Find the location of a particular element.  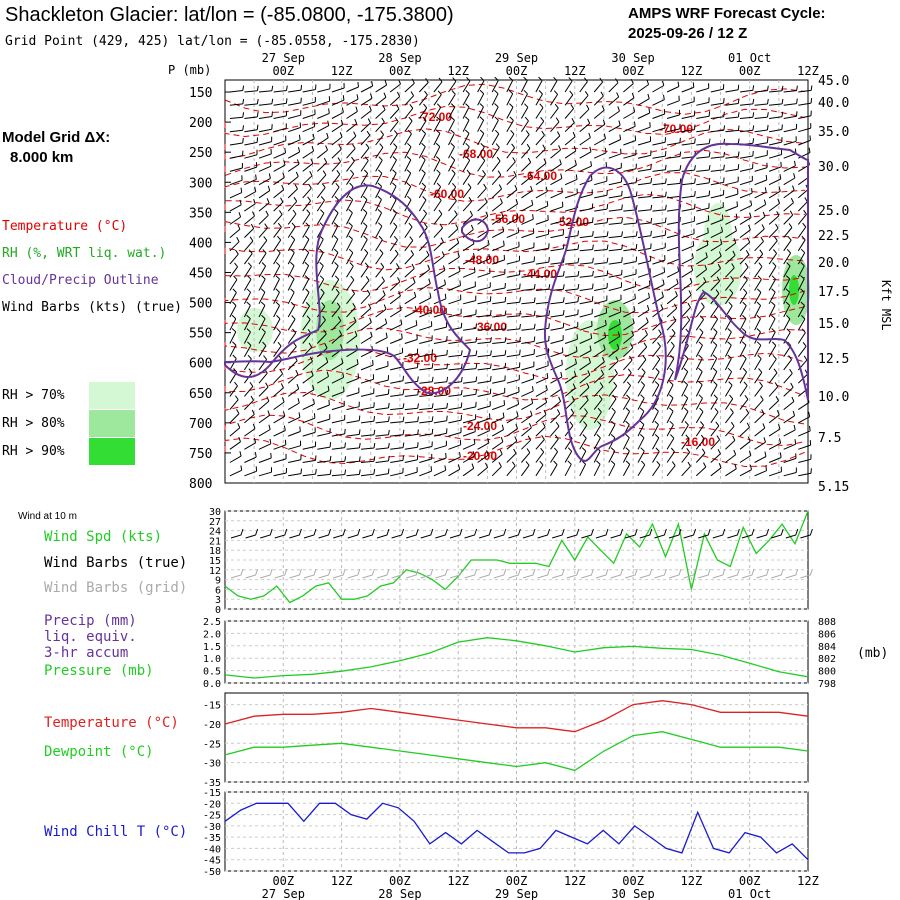

wind10-tick-label: 3 is located at coordinates (218, 600).